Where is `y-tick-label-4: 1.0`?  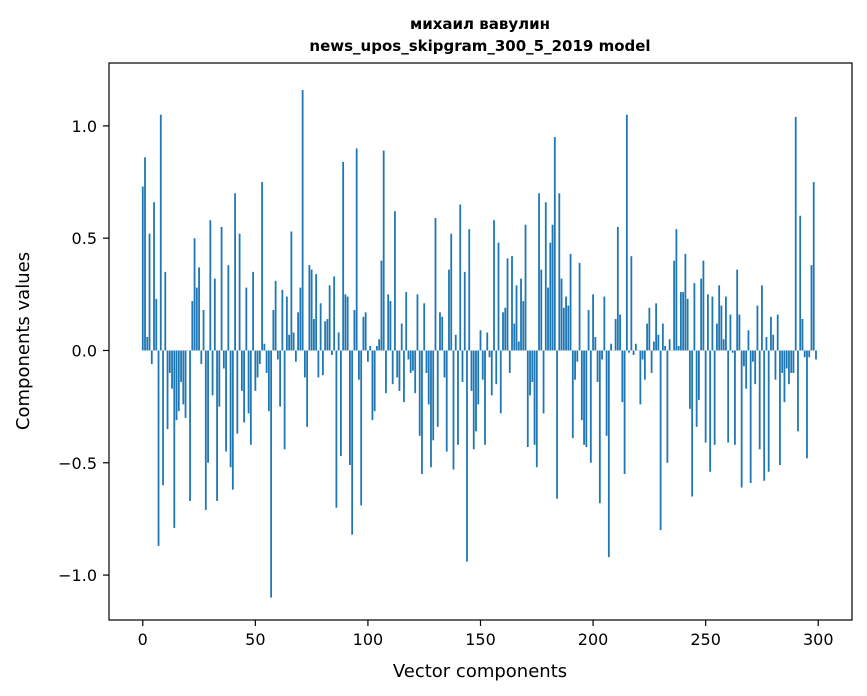
y-tick-label-4: 1.0 is located at coordinates (84, 126).